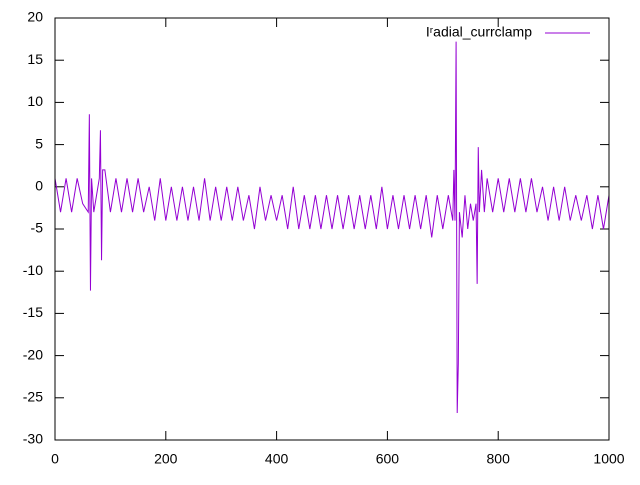  Describe the element at coordinates (388, 459) in the screenshot. I see `x-tick-label: 600` at that location.